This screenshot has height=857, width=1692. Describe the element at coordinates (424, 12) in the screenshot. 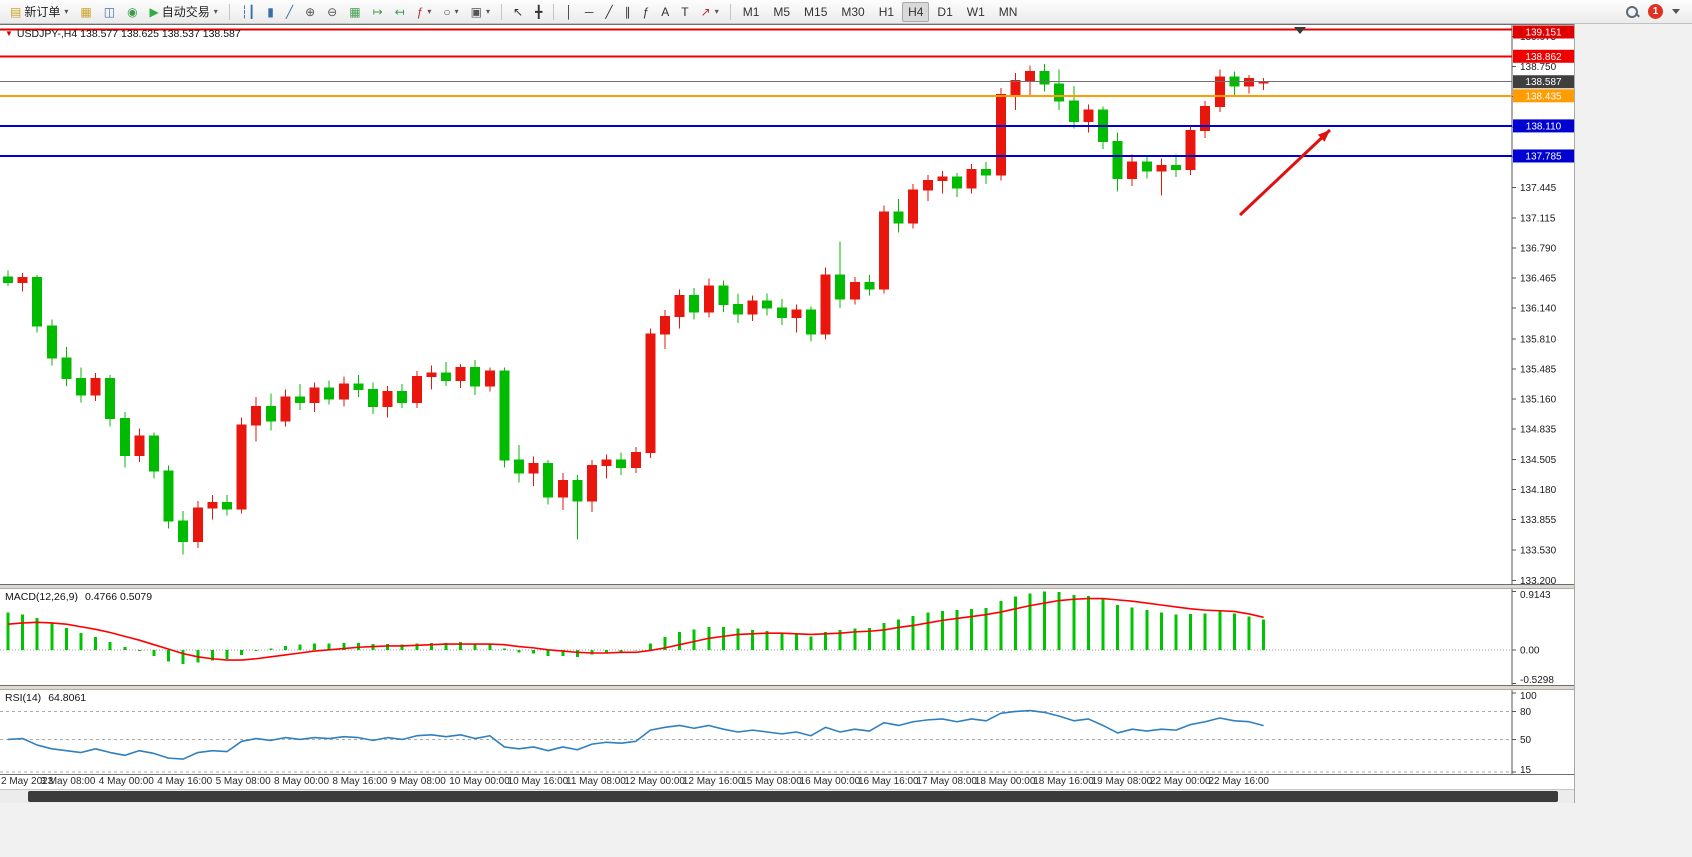

I see `indicators-button: ƒ ▾` at that location.